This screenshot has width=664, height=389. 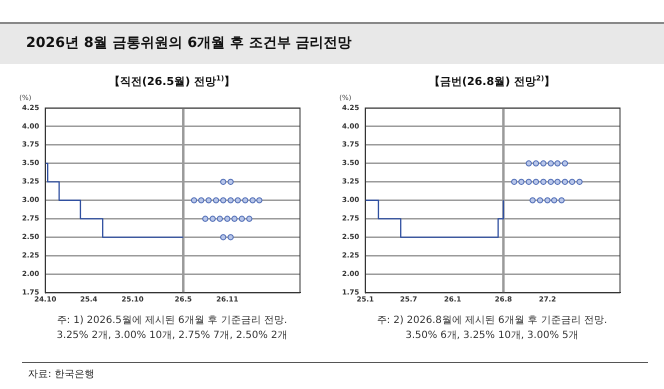 I want to click on chart-subtitle: 【직전(26.5월) 전망$^{1)}$】, so click(x=172, y=82).